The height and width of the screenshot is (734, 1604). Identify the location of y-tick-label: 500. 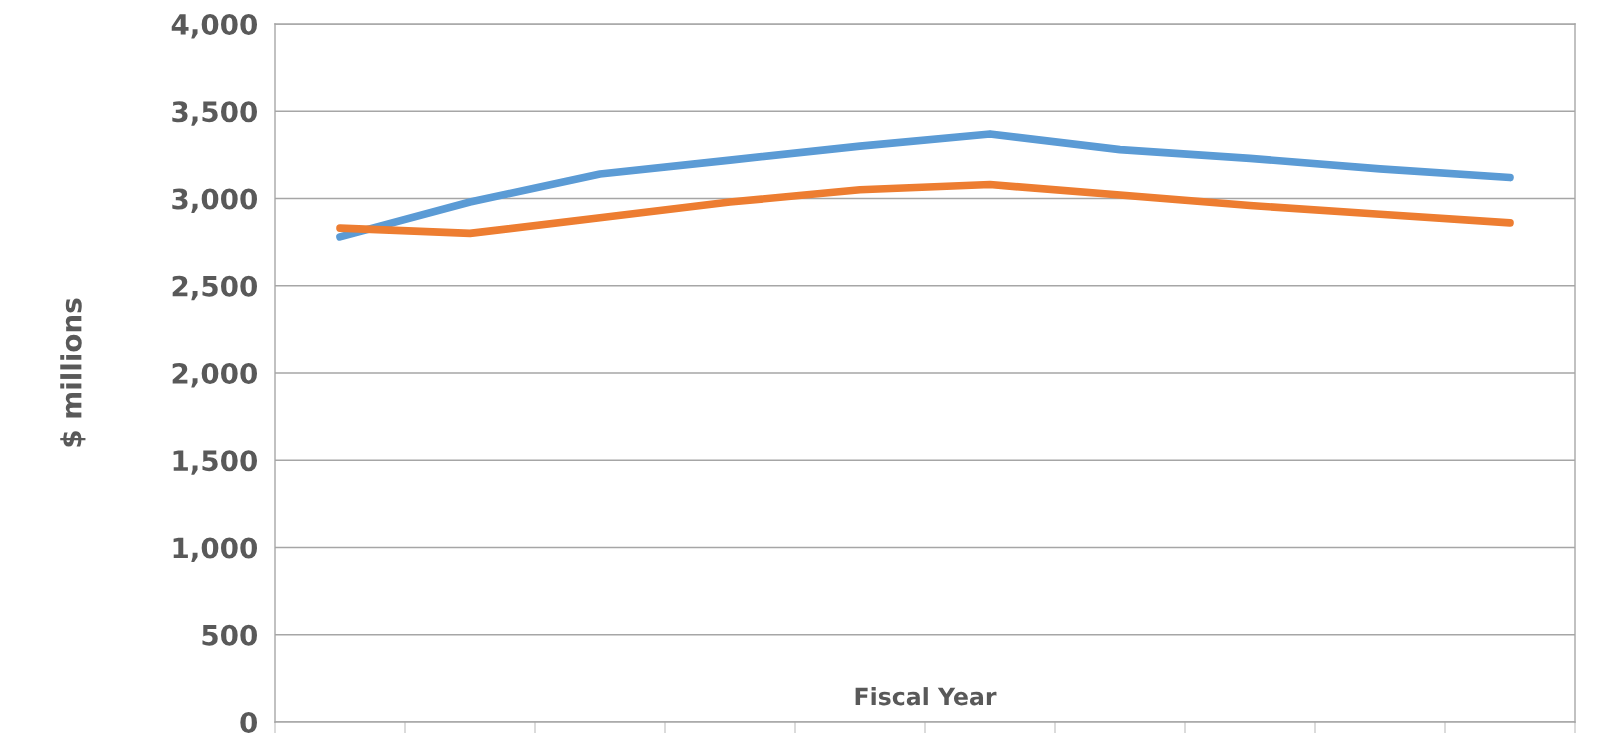
(230, 635).